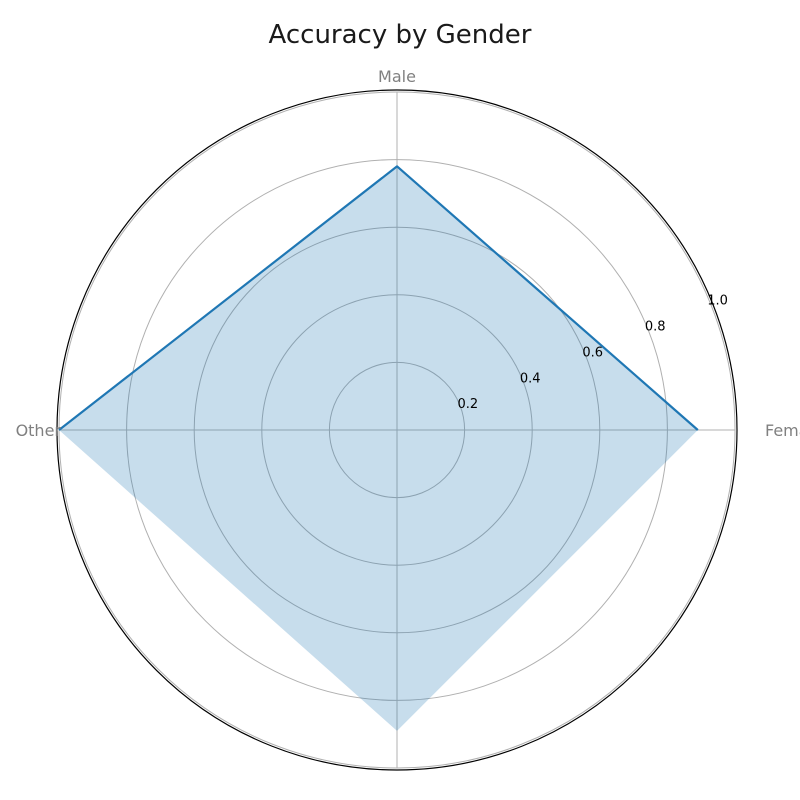  What do you see at coordinates (397, 76) in the screenshot?
I see `category-label-male: Male` at bounding box center [397, 76].